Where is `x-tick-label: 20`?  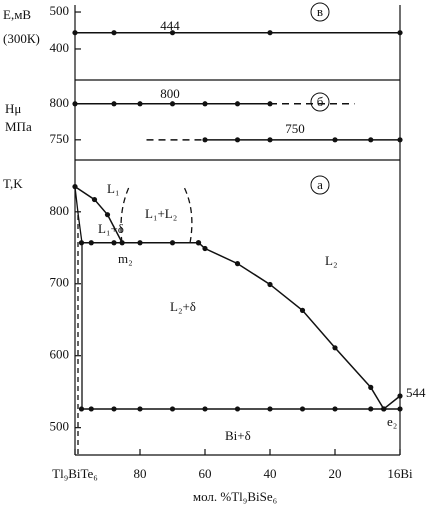
x-tick-label: 20 is located at coordinates (335, 473).